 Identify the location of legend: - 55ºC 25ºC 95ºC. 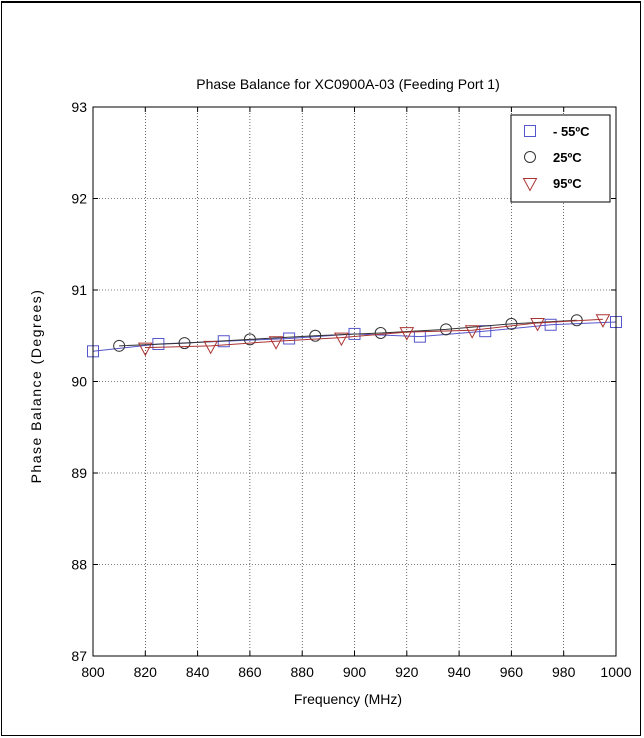
(560, 158).